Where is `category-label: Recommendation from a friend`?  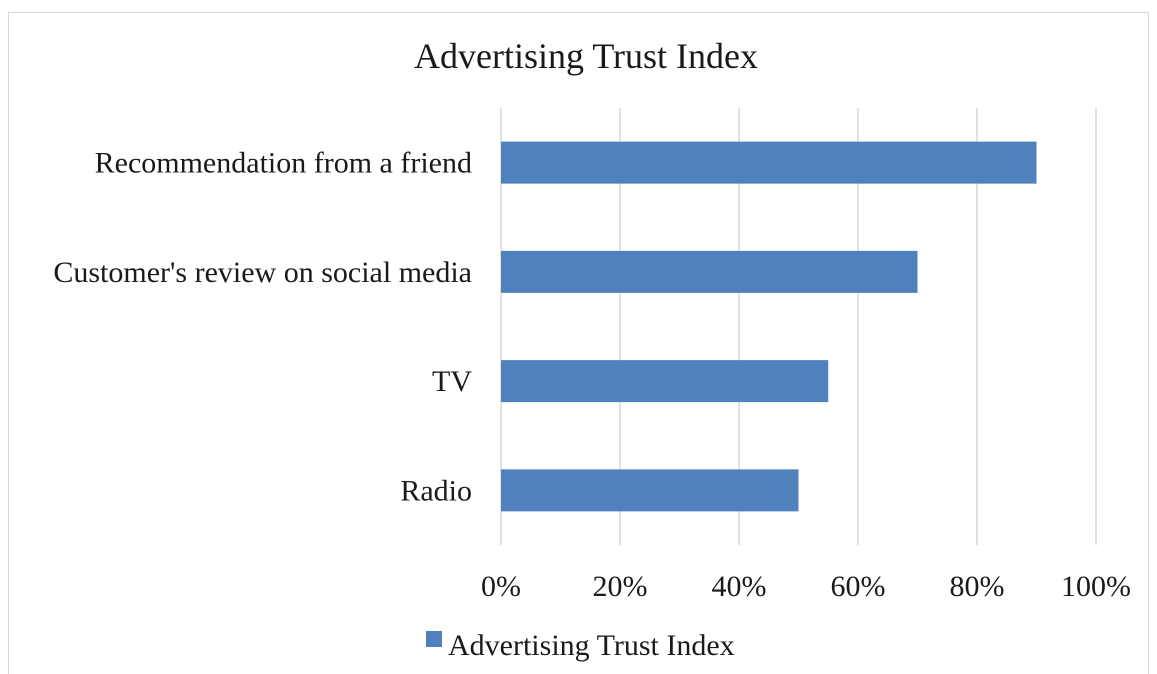 category-label: Recommendation from a friend is located at coordinates (283, 163).